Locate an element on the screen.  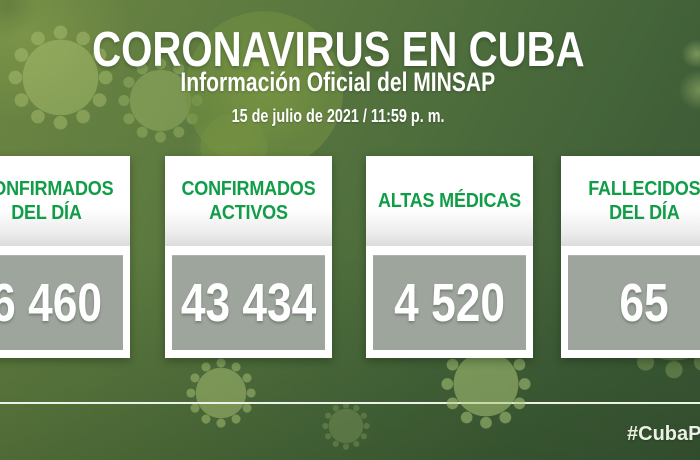
stat-value-box: 43 434 is located at coordinates (248, 302).